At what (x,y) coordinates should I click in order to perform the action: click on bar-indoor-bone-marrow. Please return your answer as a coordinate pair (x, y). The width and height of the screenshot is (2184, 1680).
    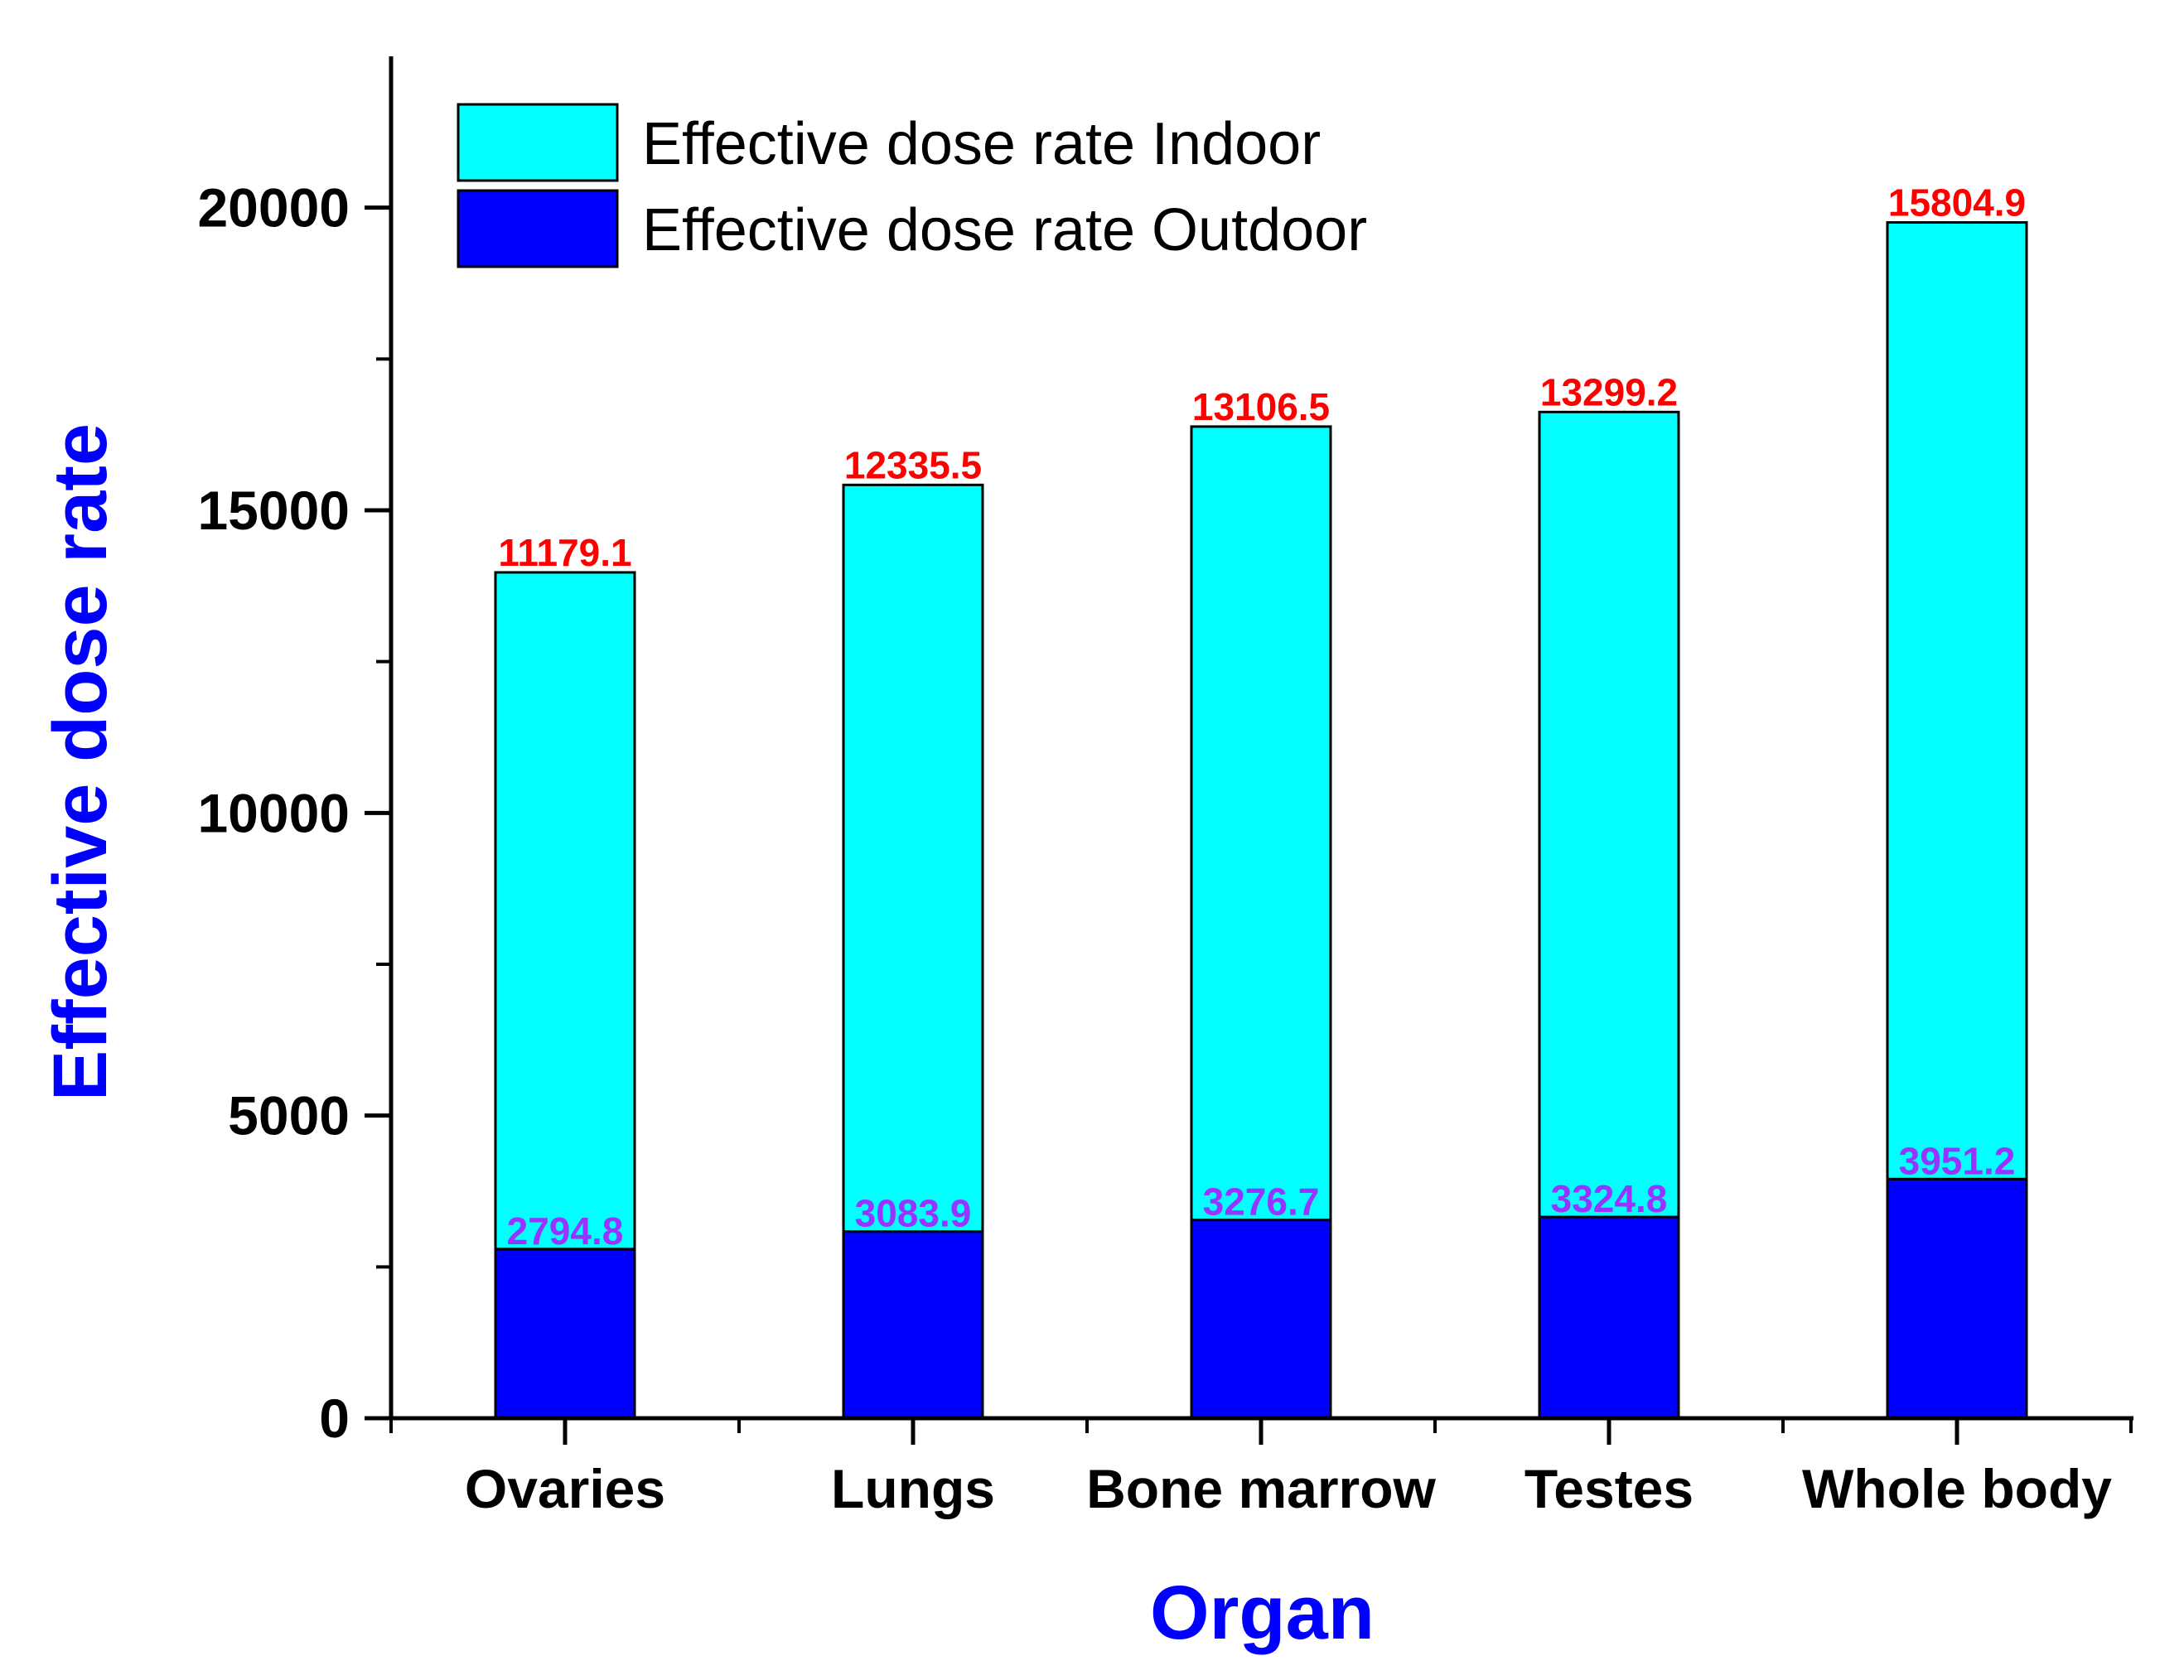
    Looking at the image, I should click on (1261, 823).